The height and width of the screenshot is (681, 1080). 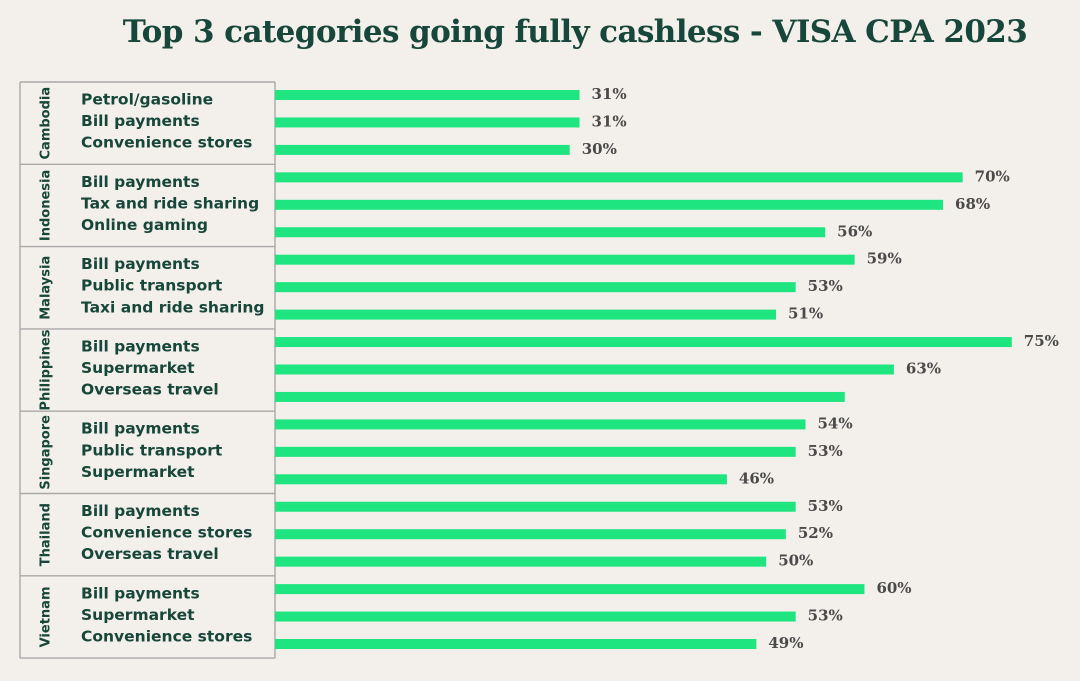 I want to click on country-label: Indonesia, so click(x=46, y=205).